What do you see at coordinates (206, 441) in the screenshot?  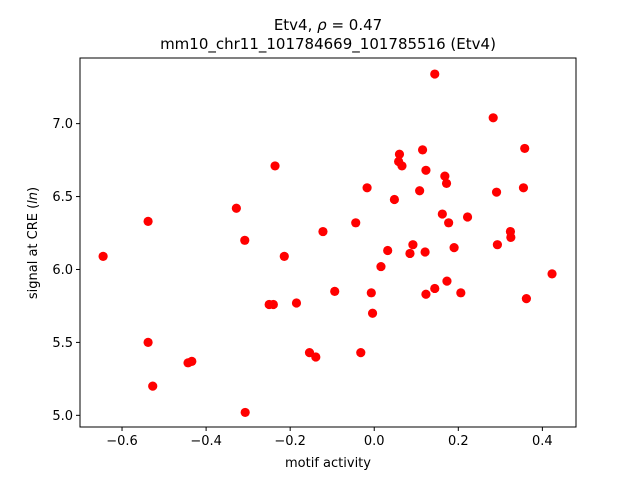 I see `x-tick-label: −0.4` at bounding box center [206, 441].